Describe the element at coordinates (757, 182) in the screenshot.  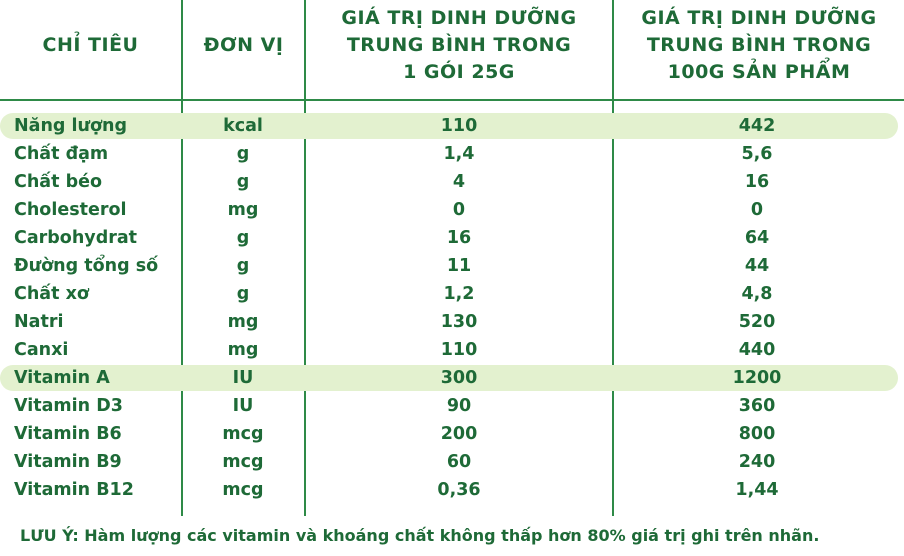
I see `per-100g-cell: 16` at that location.